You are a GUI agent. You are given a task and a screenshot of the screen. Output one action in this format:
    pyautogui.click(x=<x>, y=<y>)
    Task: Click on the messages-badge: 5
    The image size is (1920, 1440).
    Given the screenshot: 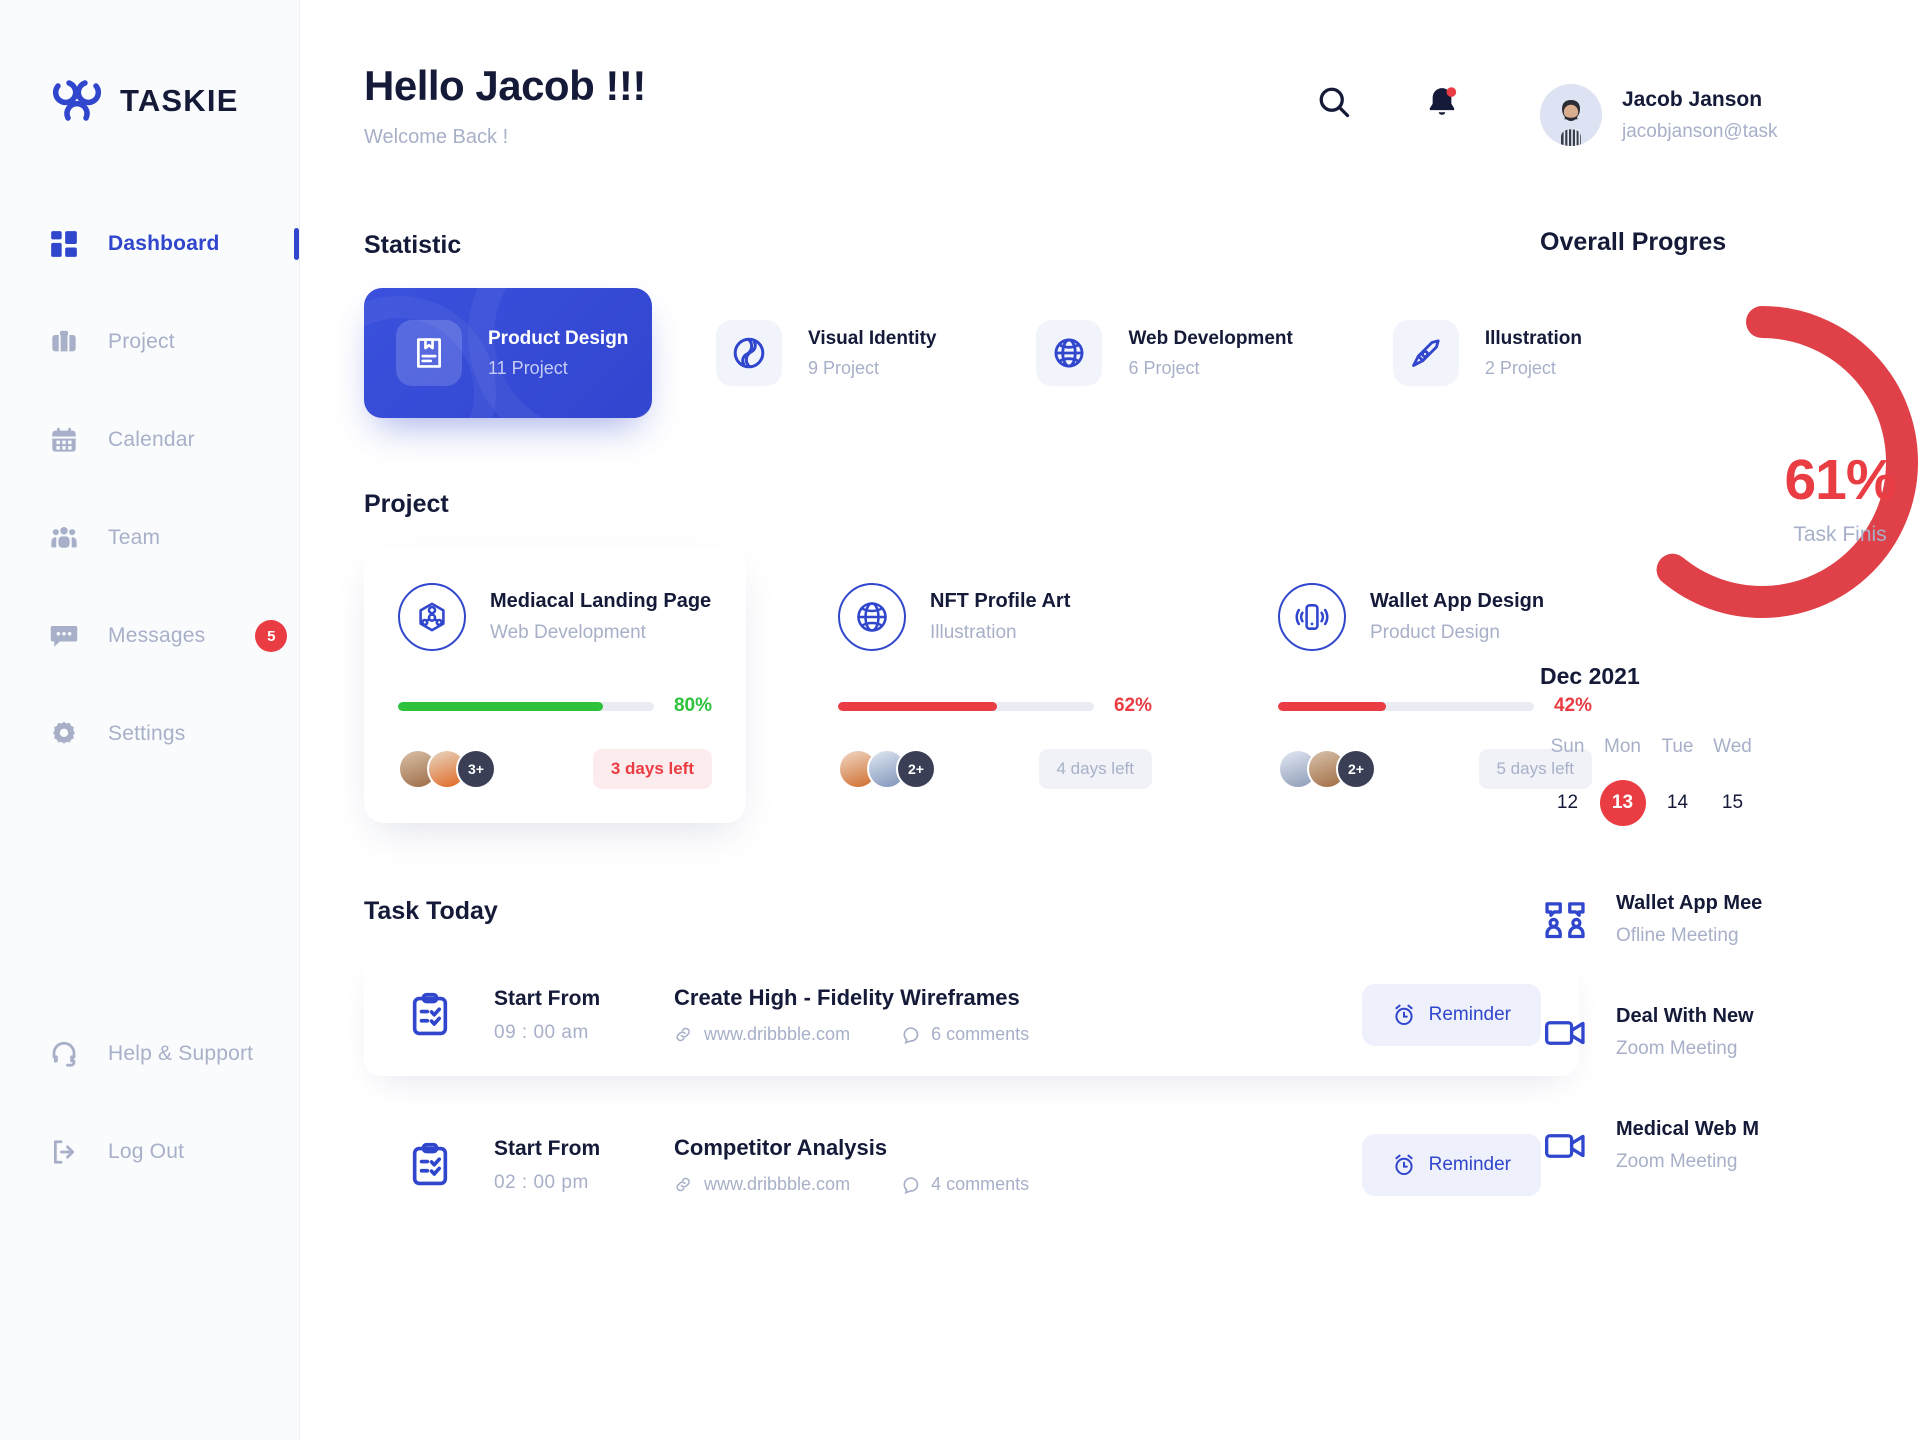 What is the action you would take?
    pyautogui.click(x=271, y=636)
    